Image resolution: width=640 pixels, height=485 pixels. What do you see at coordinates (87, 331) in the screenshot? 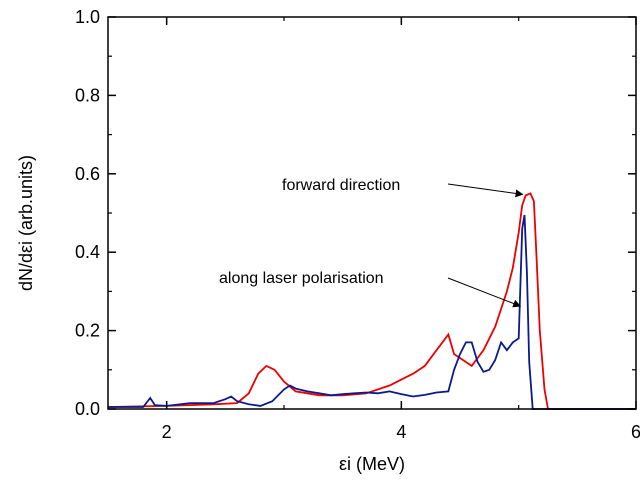
I see `y-tick-label: 0.2` at bounding box center [87, 331].